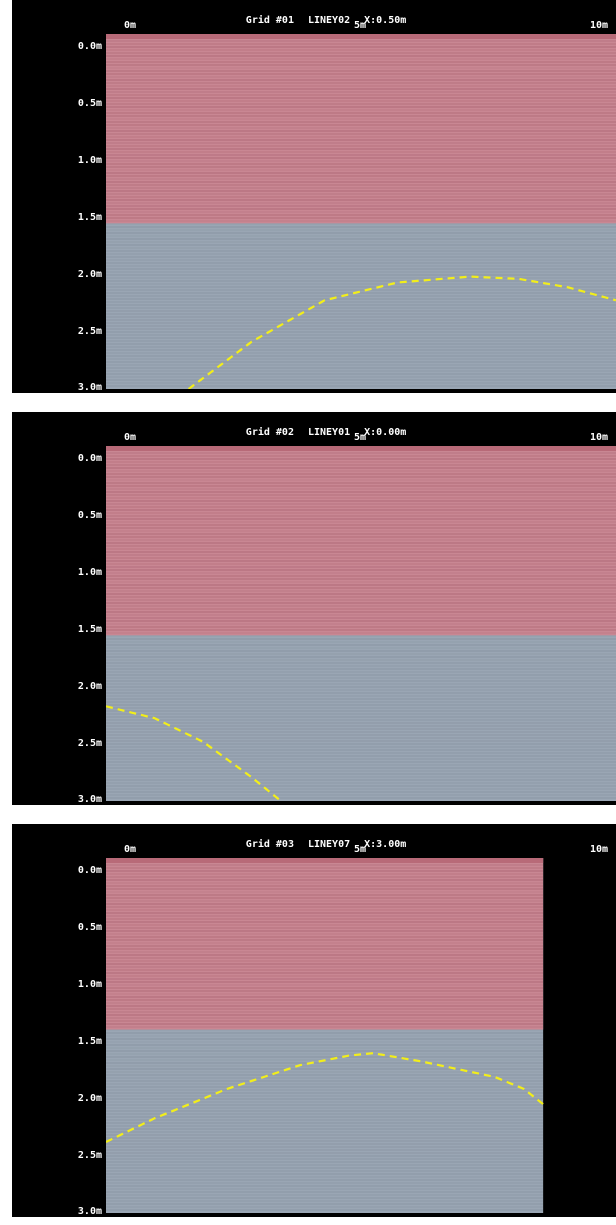 The image size is (616, 1225). What do you see at coordinates (329, 20) in the screenshot?
I see `line-id: LINEY02` at bounding box center [329, 20].